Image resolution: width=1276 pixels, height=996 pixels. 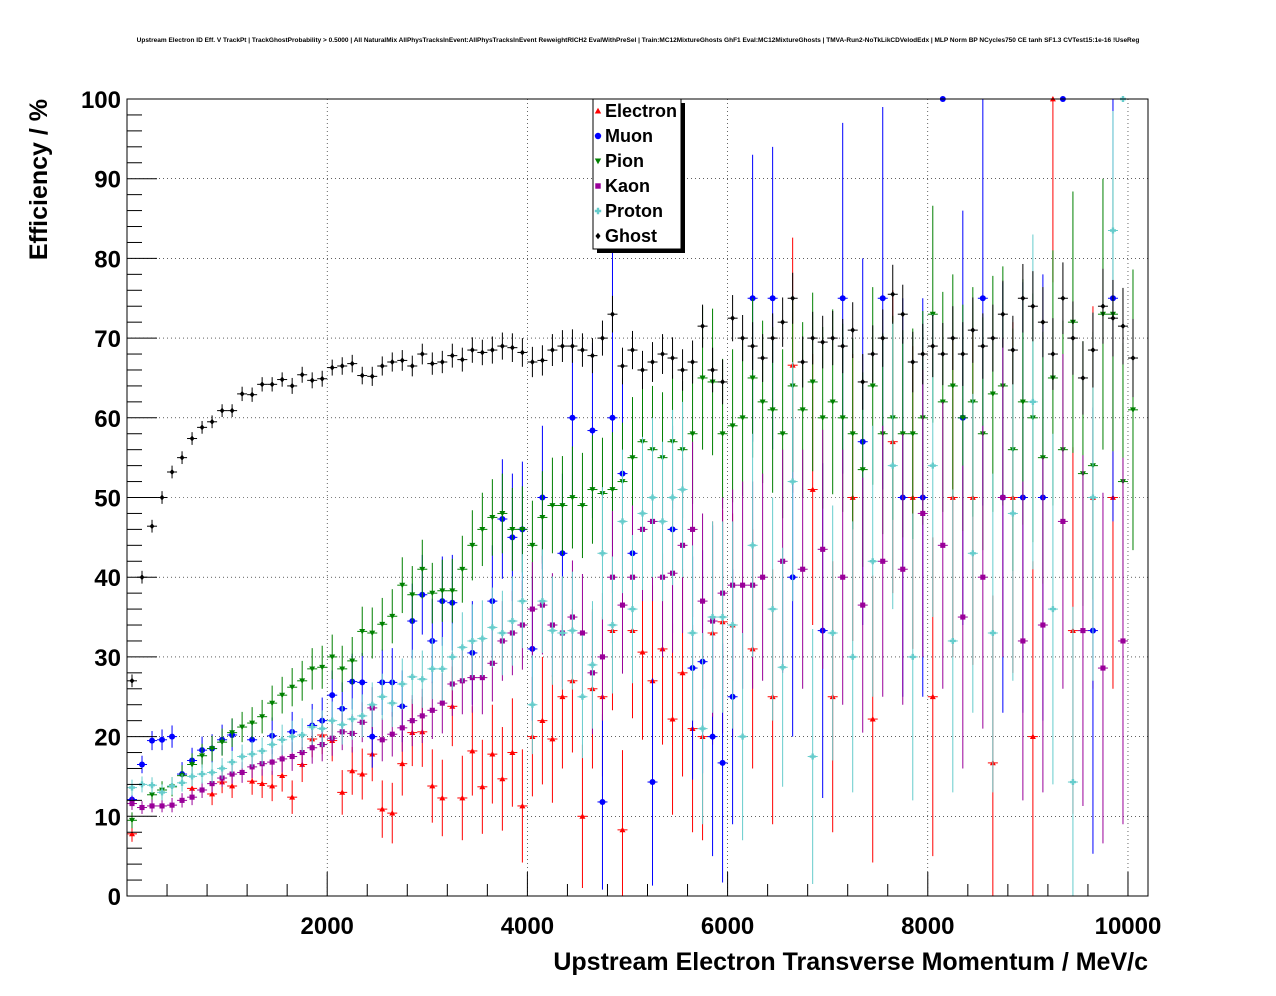 What do you see at coordinates (527, 926) in the screenshot?
I see `x-tick-label: 4000` at bounding box center [527, 926].